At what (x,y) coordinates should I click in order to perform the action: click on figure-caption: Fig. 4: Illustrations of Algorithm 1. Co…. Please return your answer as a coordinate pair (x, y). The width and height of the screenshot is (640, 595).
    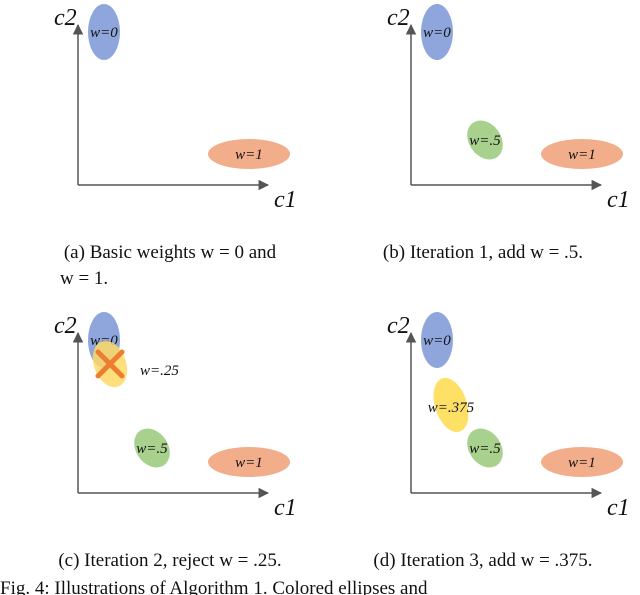
    Looking at the image, I should click on (214, 586).